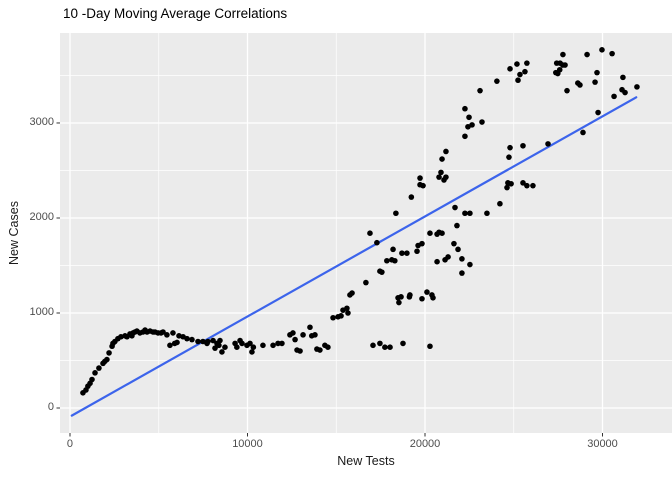 Image resolution: width=672 pixels, height=480 pixels. I want to click on y-tick-label: 2000, so click(41, 216).